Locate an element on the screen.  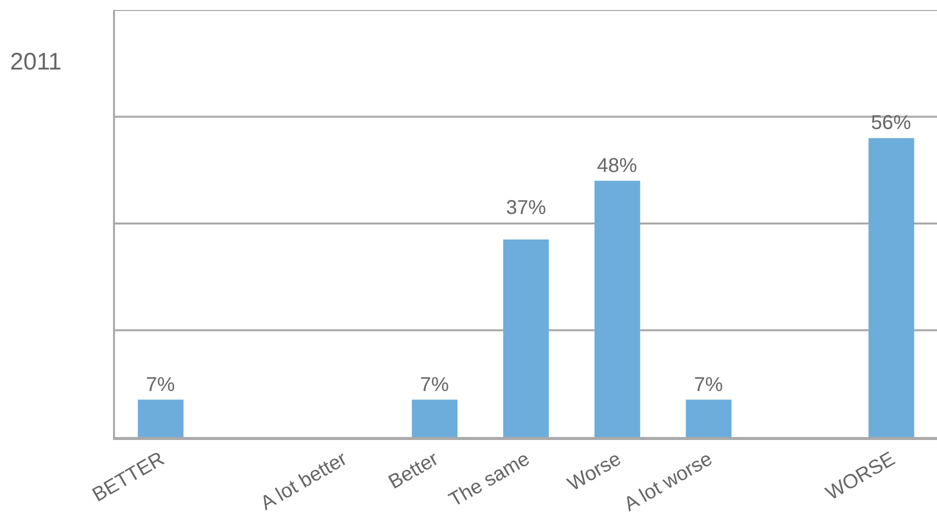
data-label: 48% is located at coordinates (617, 166).